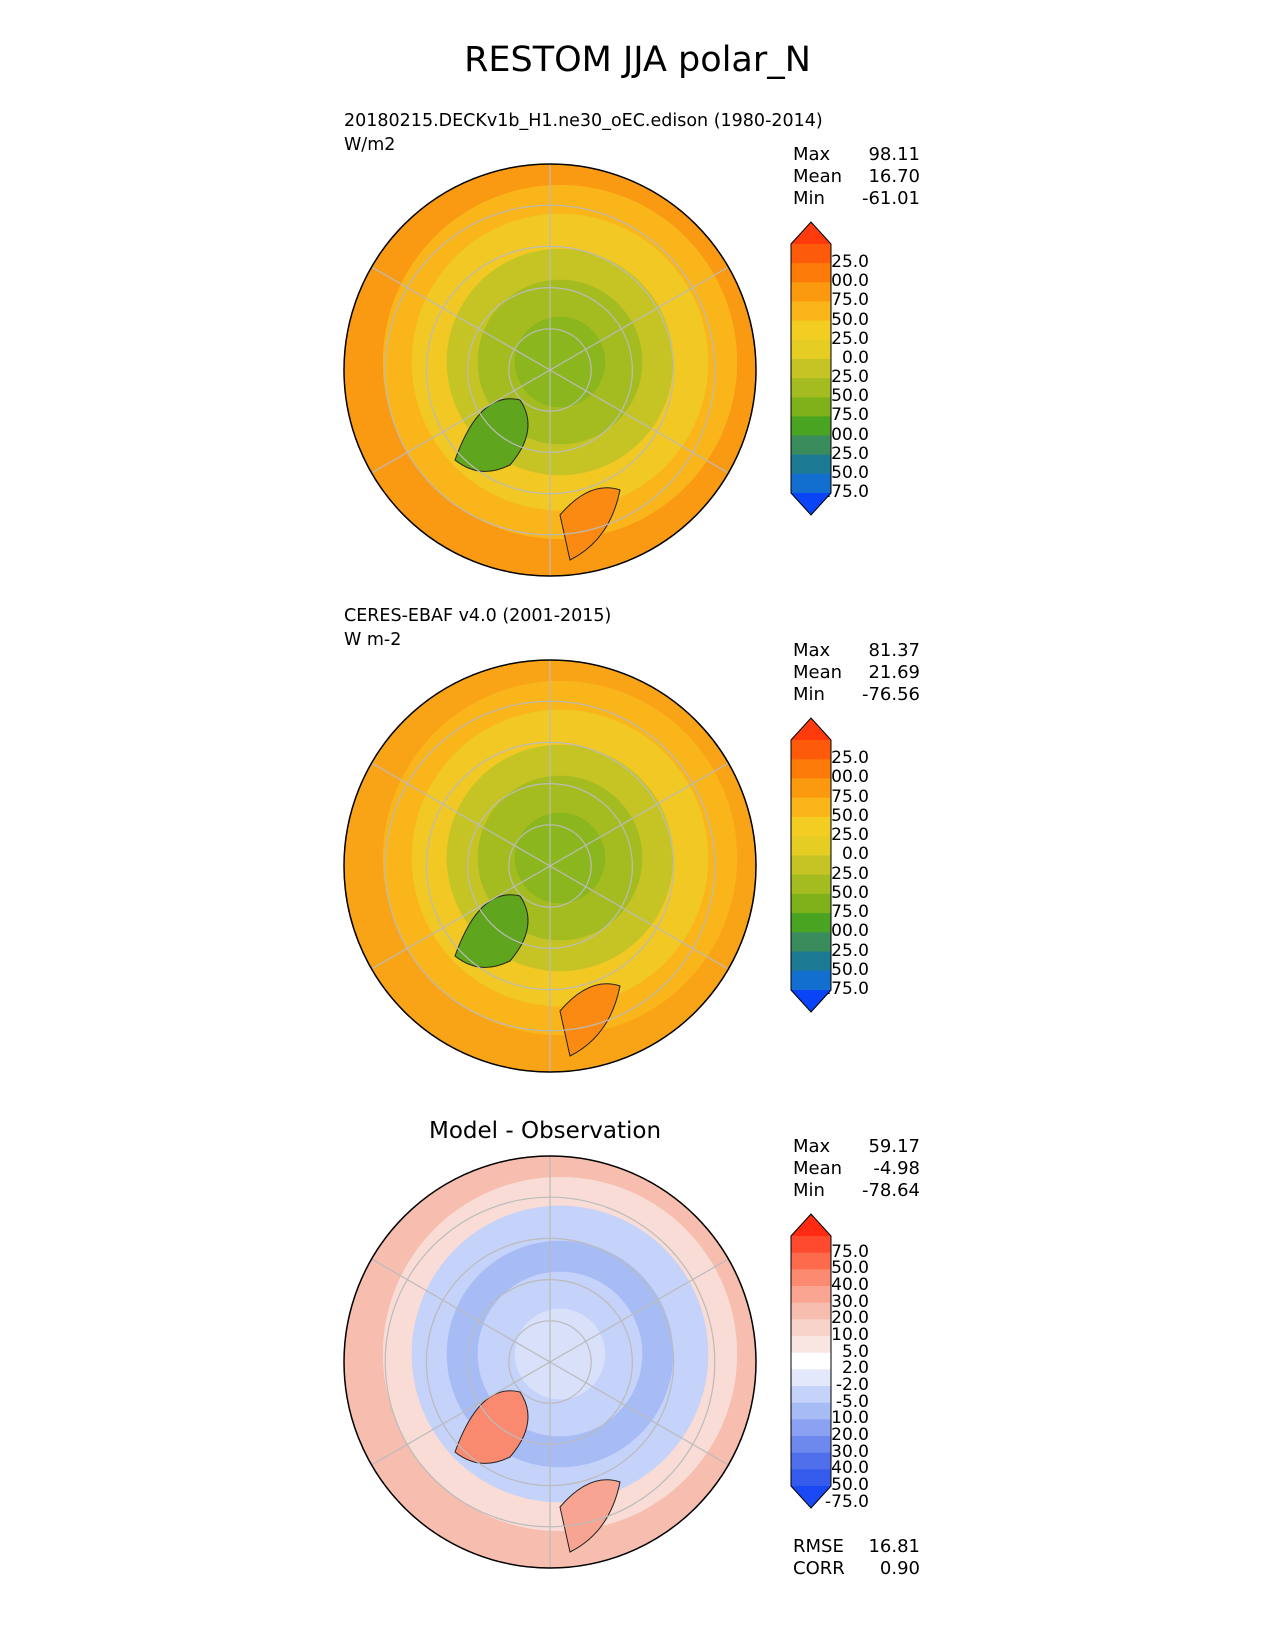 This screenshot has width=1275, height=1650. What do you see at coordinates (896, 1168) in the screenshot?
I see `stat-value: -4.98` at bounding box center [896, 1168].